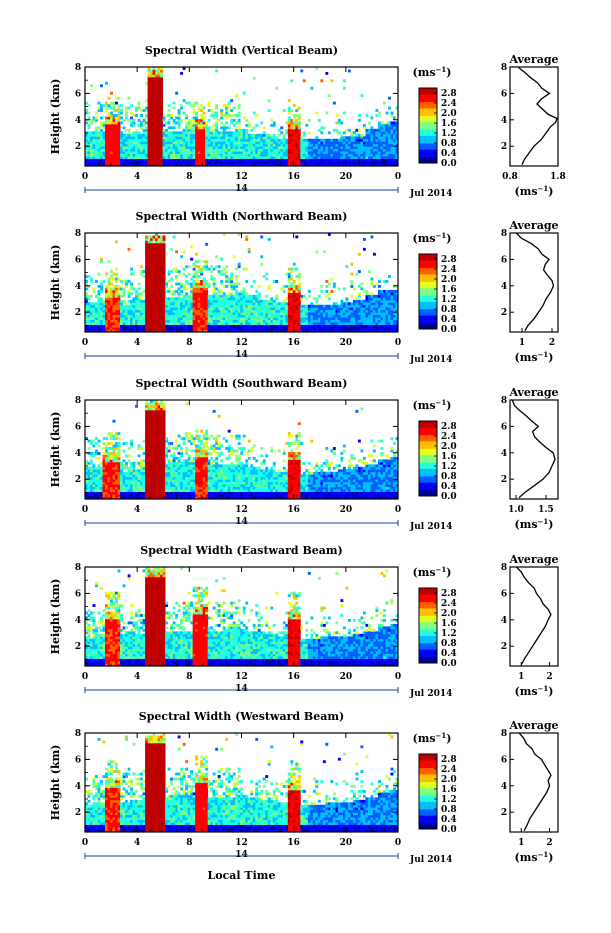  I want to click on average-x-label-close: ), so click(550, 191).